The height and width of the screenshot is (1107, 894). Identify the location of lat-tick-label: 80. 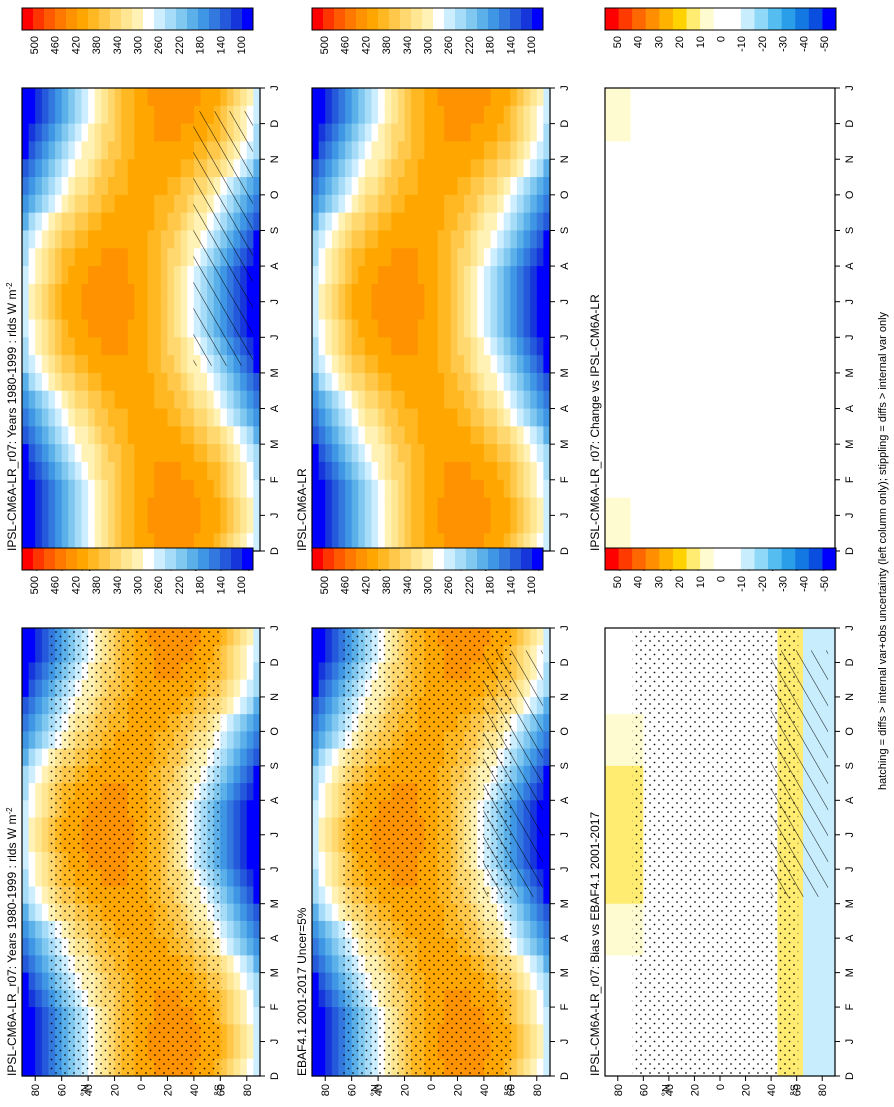
(36, 1090).